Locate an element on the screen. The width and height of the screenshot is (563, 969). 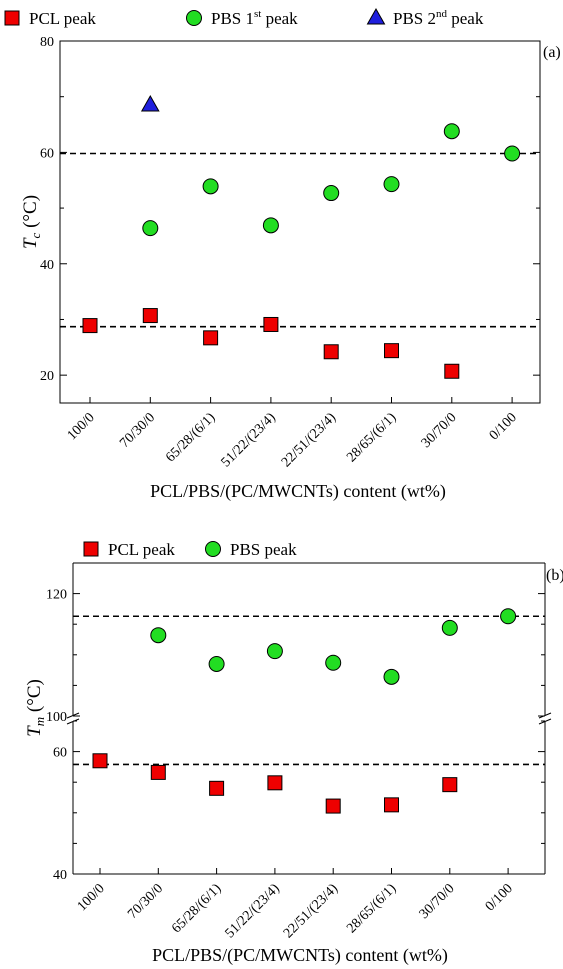
legend-label-a-1-suffix: peak is located at coordinates (279, 18).